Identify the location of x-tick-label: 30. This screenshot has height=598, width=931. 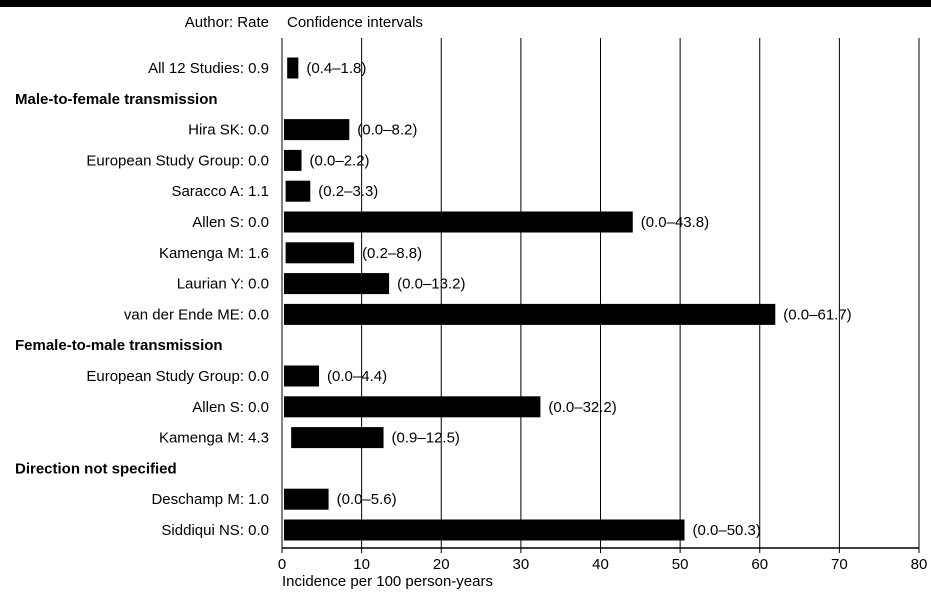
(521, 564).